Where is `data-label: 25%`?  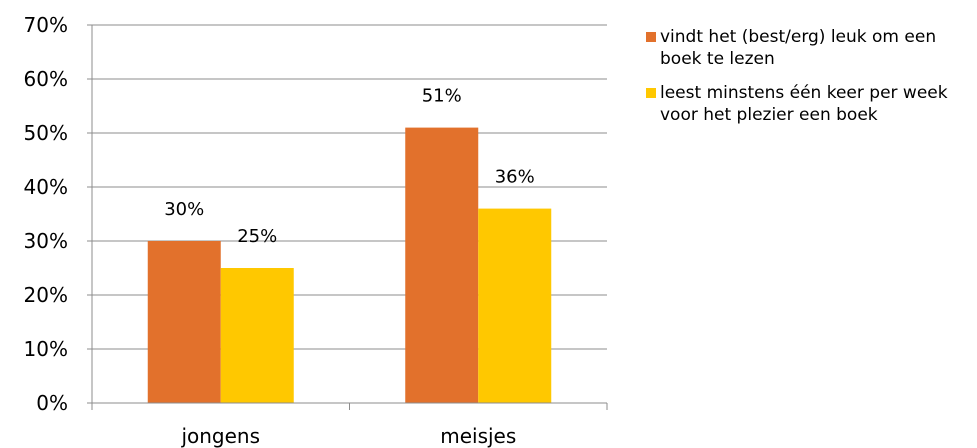 data-label: 25% is located at coordinates (257, 236).